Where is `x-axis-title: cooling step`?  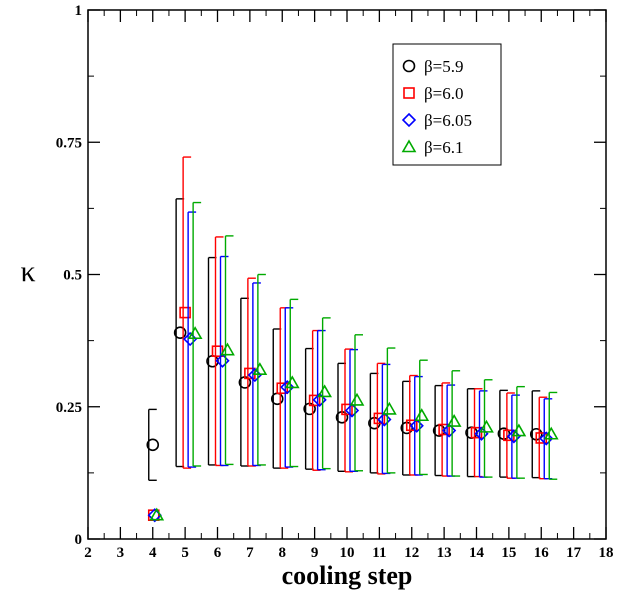
x-axis-title: cooling step is located at coordinates (347, 575).